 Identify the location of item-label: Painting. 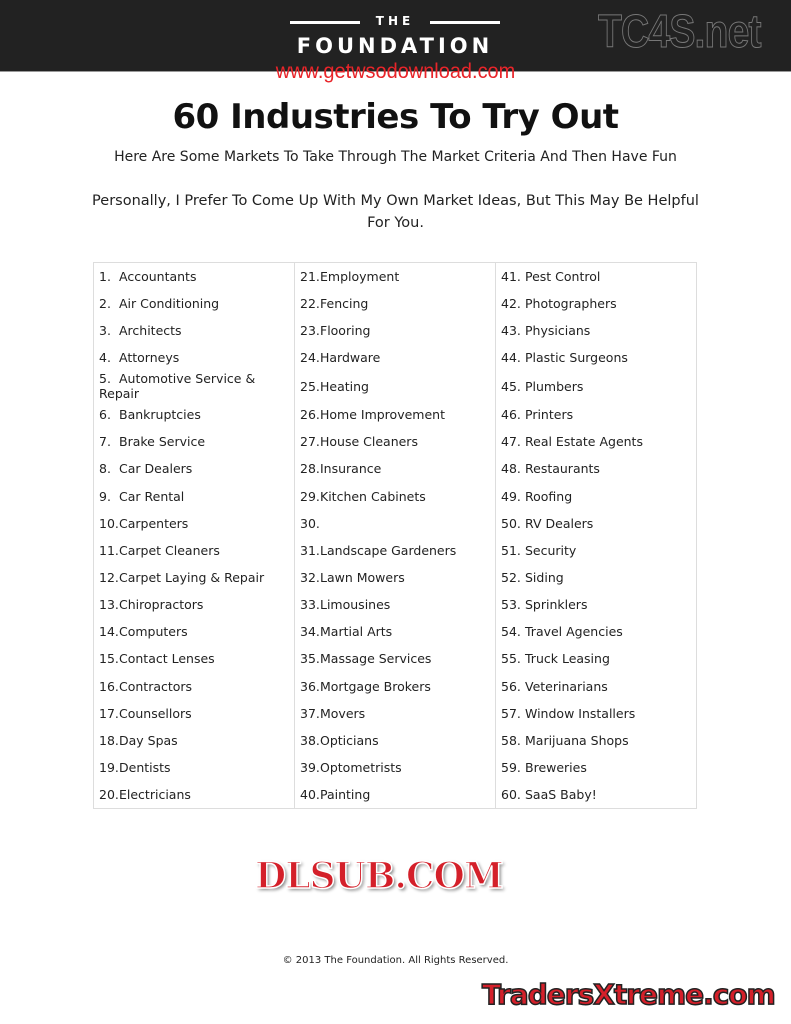
(345, 794).